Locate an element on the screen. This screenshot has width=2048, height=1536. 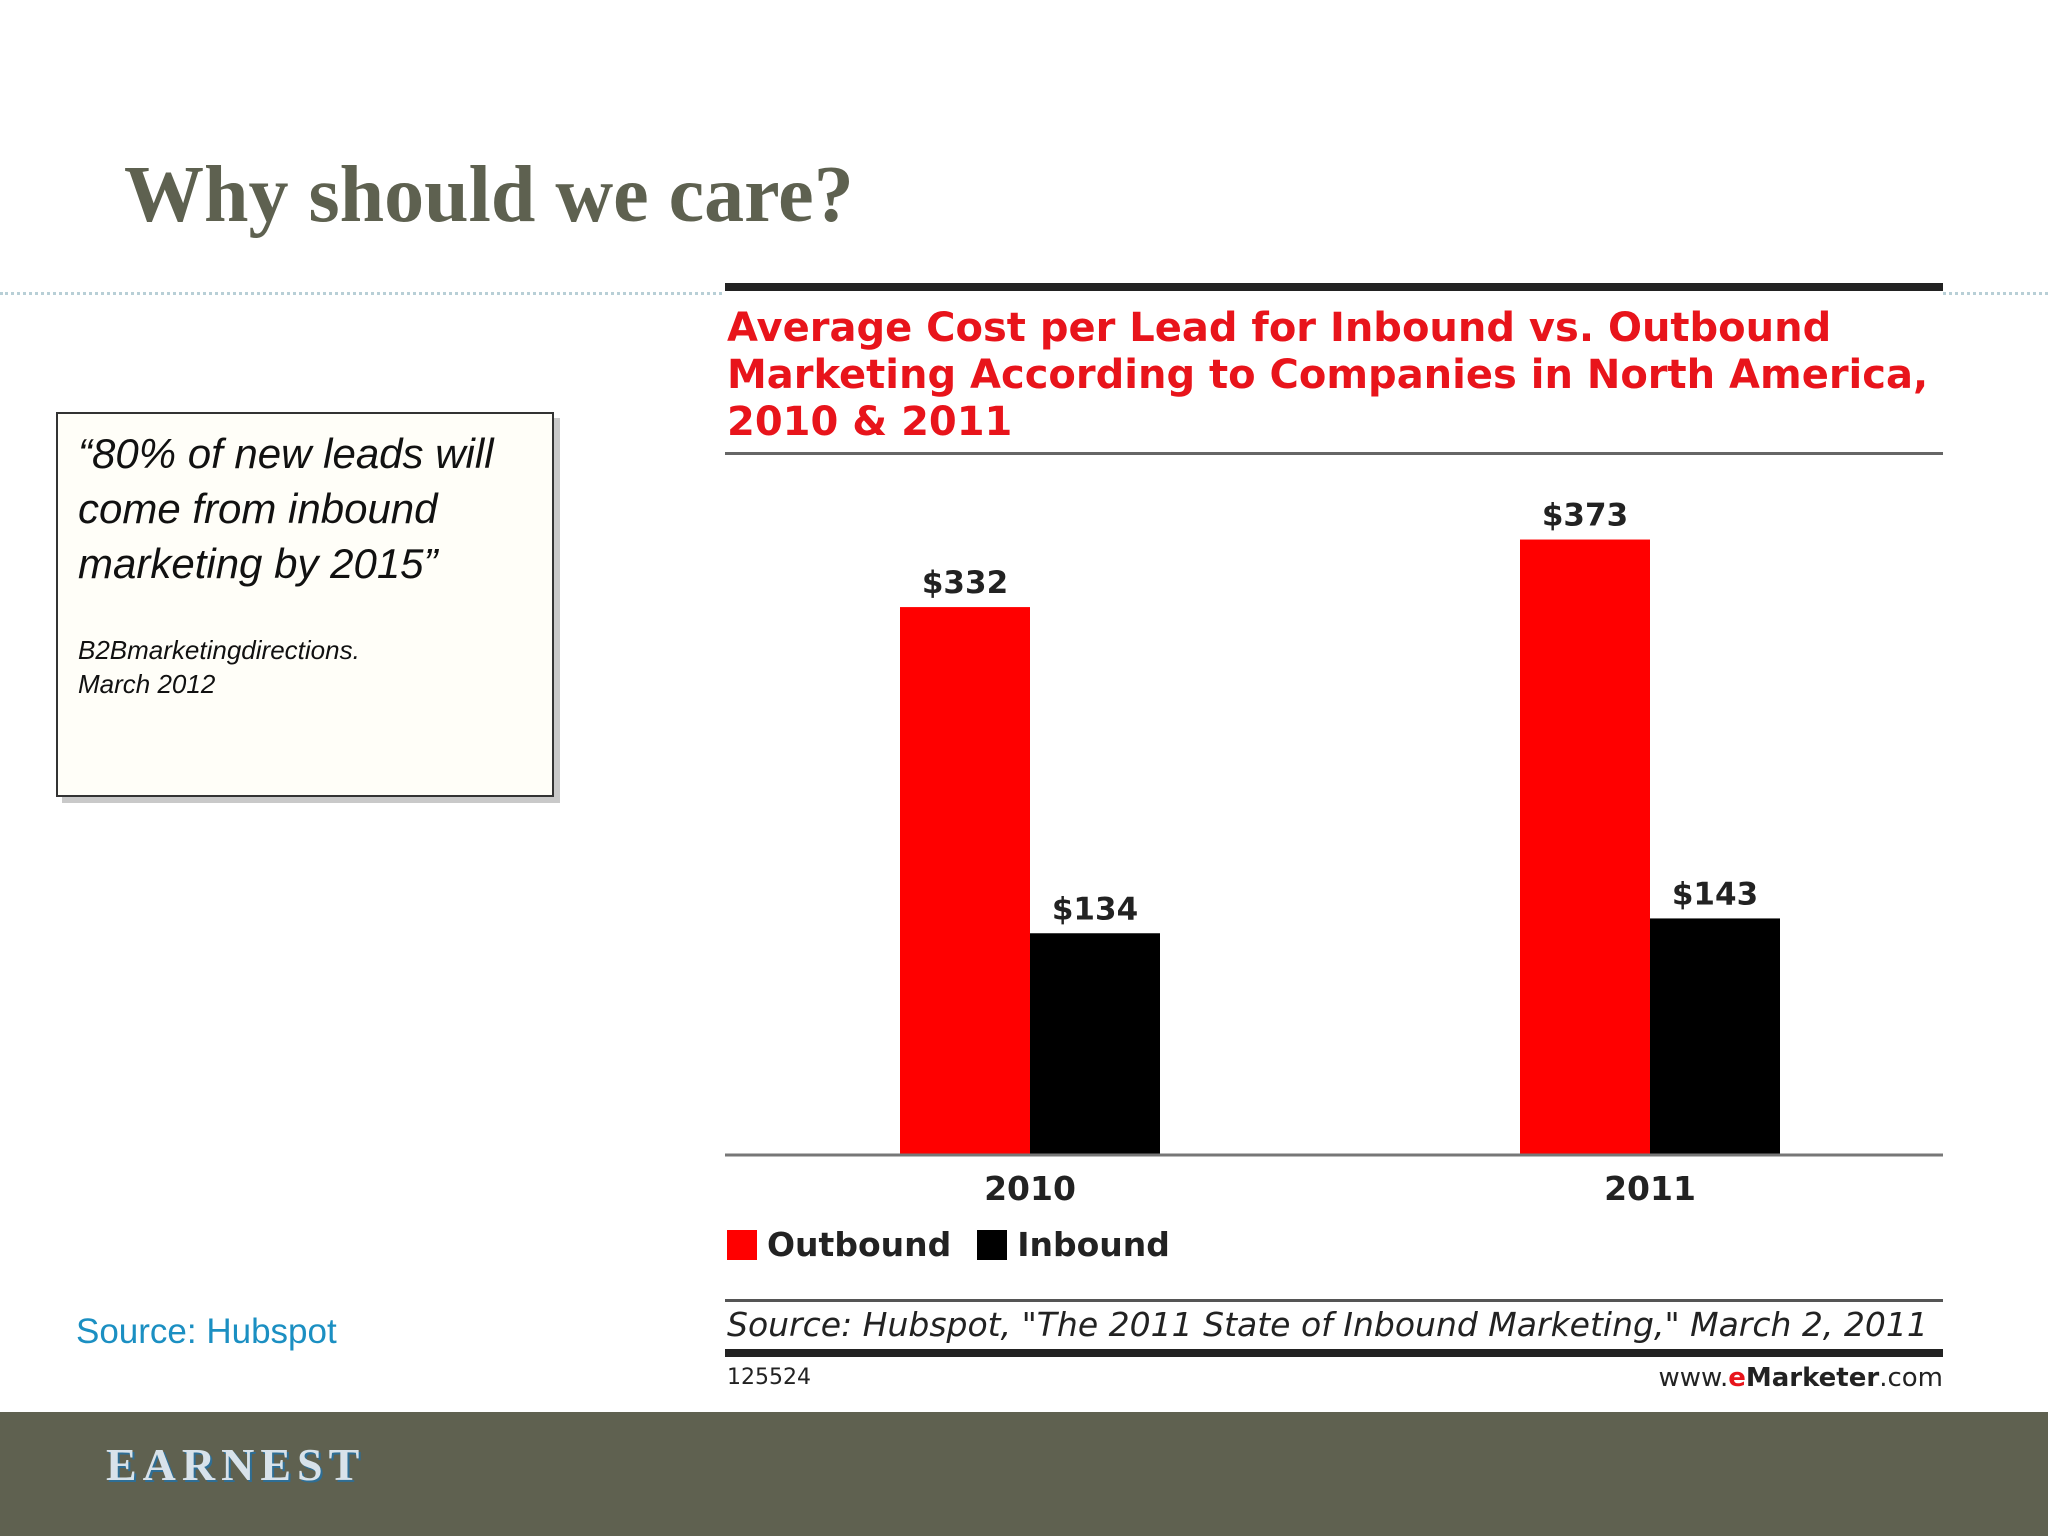
legend-swatch-outbound is located at coordinates (742, 1244).